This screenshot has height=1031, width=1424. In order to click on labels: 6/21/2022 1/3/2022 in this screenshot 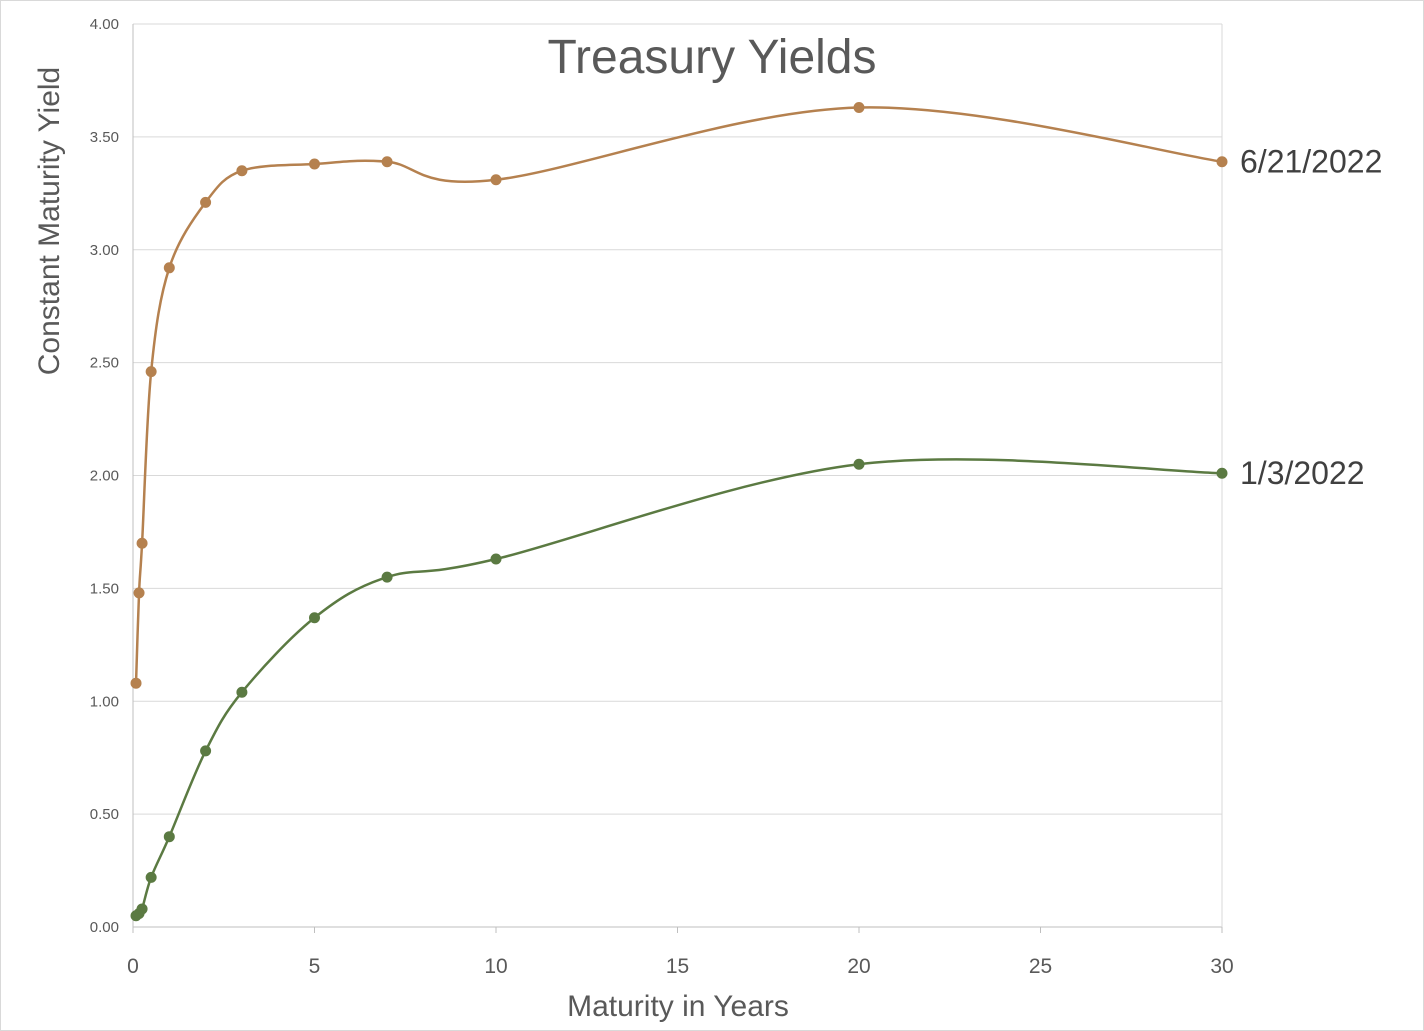, I will do `click(1311, 318)`.